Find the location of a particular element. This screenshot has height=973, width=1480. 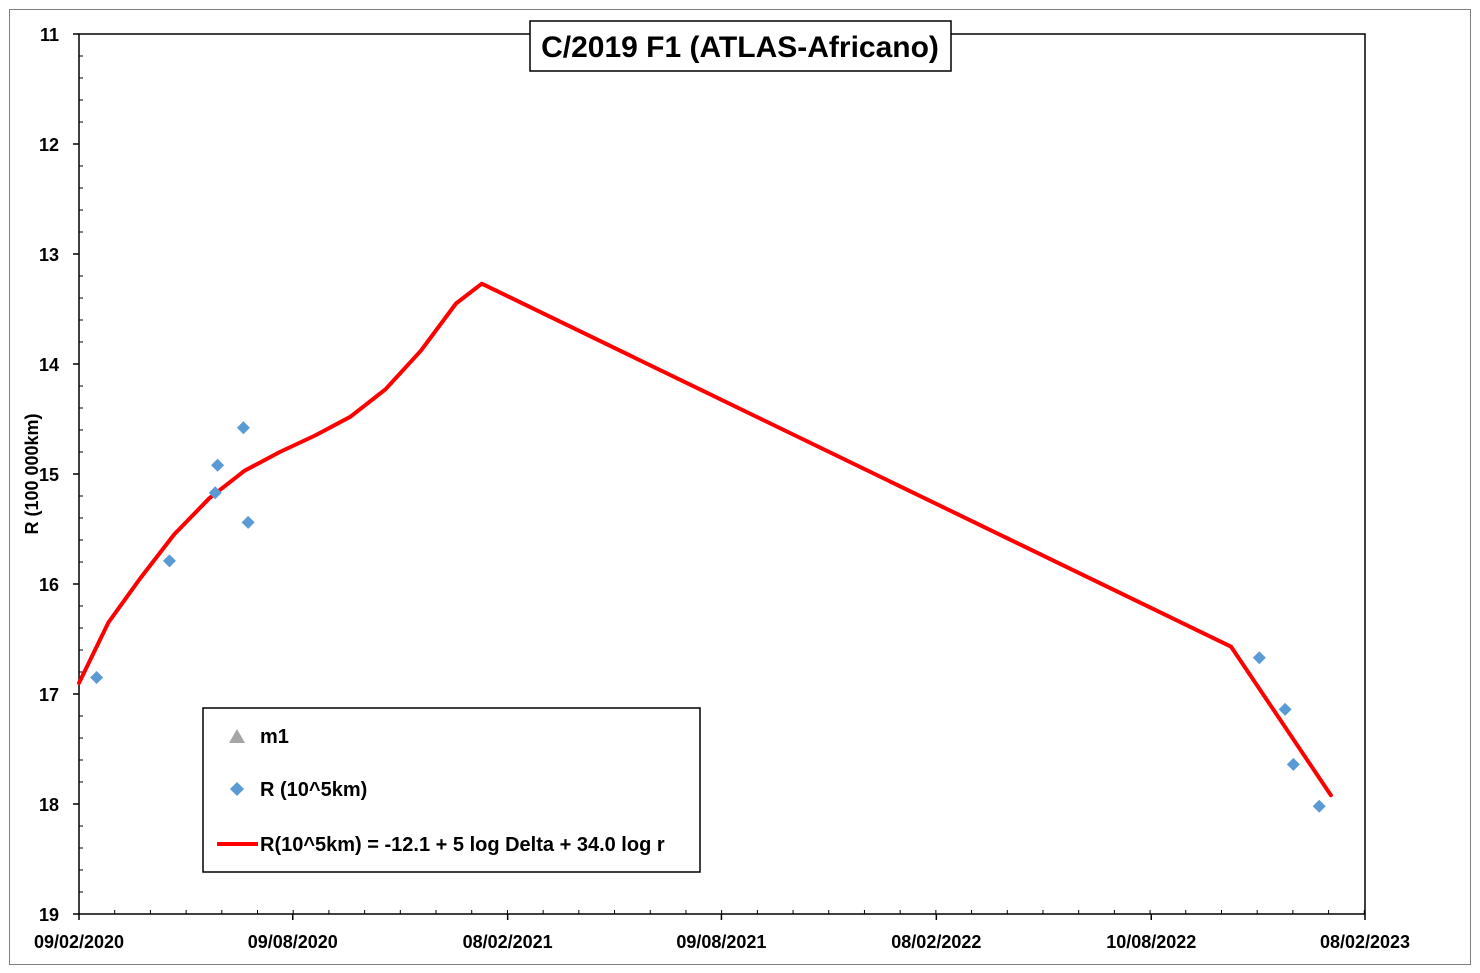

y-axis-title: R (100 000km) is located at coordinates (32, 473).